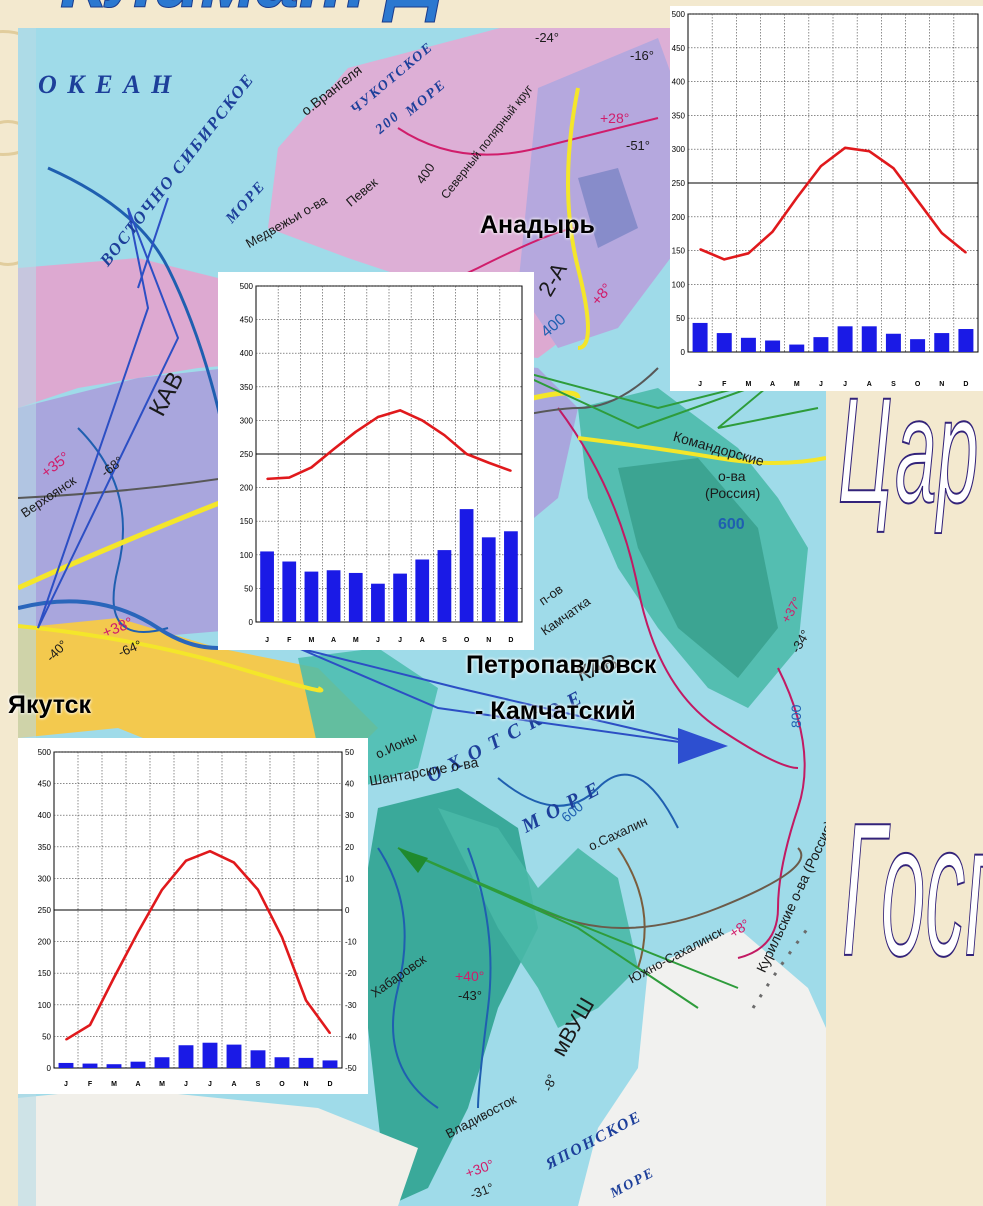  I want to click on map-label-temp: -51°, so click(638, 145).